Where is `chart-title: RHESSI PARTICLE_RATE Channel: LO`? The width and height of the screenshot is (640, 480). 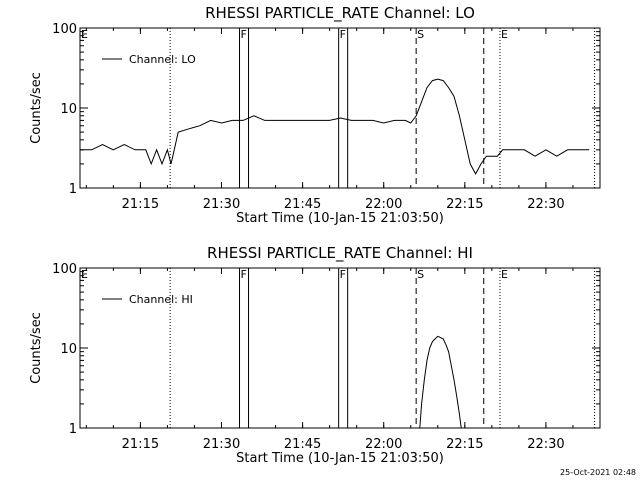
chart-title: RHESSI PARTICLE_RATE Channel: LO is located at coordinates (340, 13).